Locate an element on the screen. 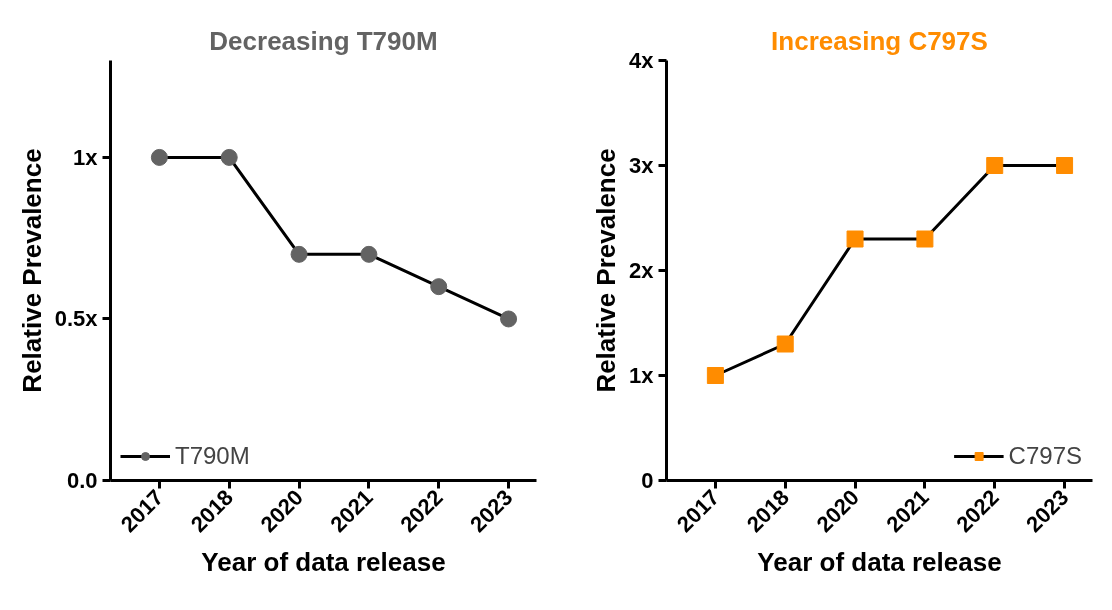 The width and height of the screenshot is (1112, 610). y-tick-label: 2x is located at coordinates (642, 270).